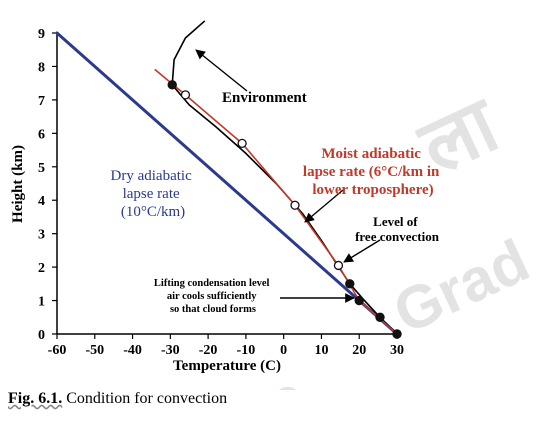  I want to click on lfc-label-line-1: Level of, so click(395, 221).